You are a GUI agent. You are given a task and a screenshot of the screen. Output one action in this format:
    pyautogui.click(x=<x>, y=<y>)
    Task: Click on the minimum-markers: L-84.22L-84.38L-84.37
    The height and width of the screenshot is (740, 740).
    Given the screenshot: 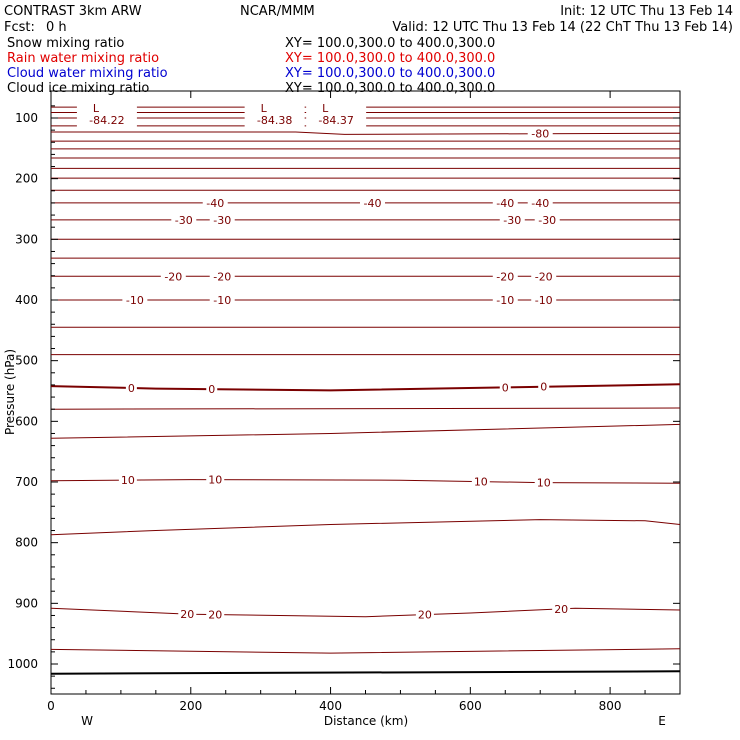 What is the action you would take?
    pyautogui.click(x=221, y=114)
    